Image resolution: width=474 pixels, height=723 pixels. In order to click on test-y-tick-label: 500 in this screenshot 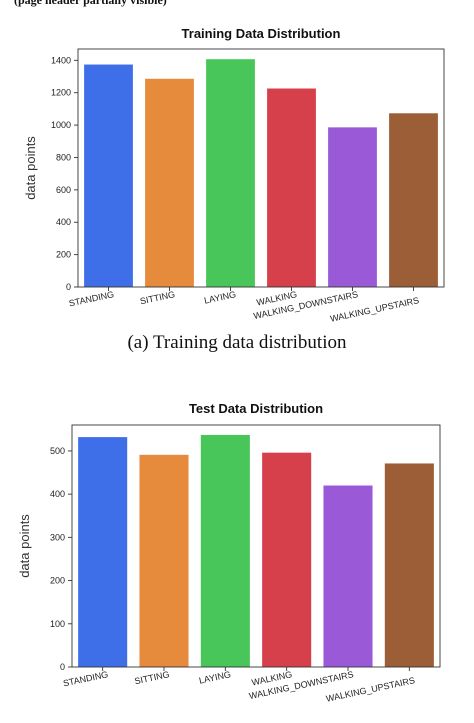, I will do `click(57, 451)`.